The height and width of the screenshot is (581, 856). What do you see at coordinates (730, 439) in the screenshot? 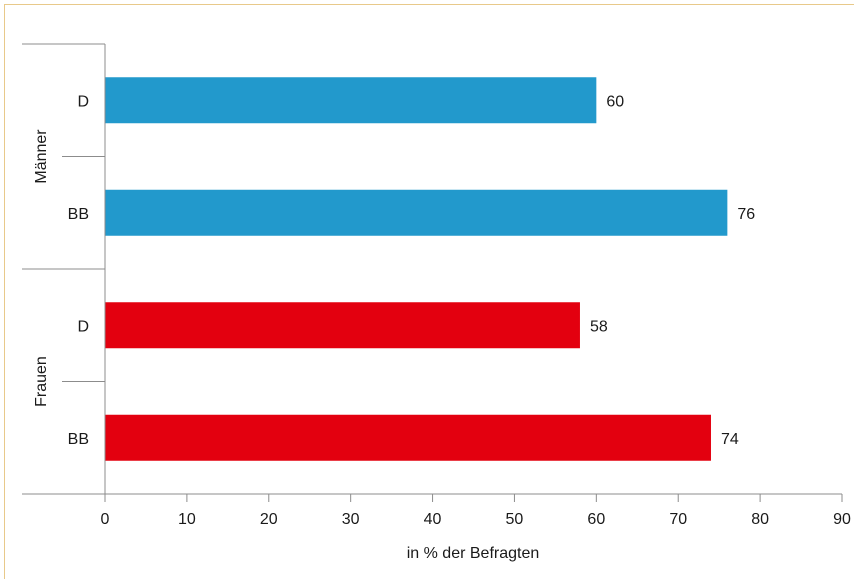
I see `data-label: 74` at bounding box center [730, 439].